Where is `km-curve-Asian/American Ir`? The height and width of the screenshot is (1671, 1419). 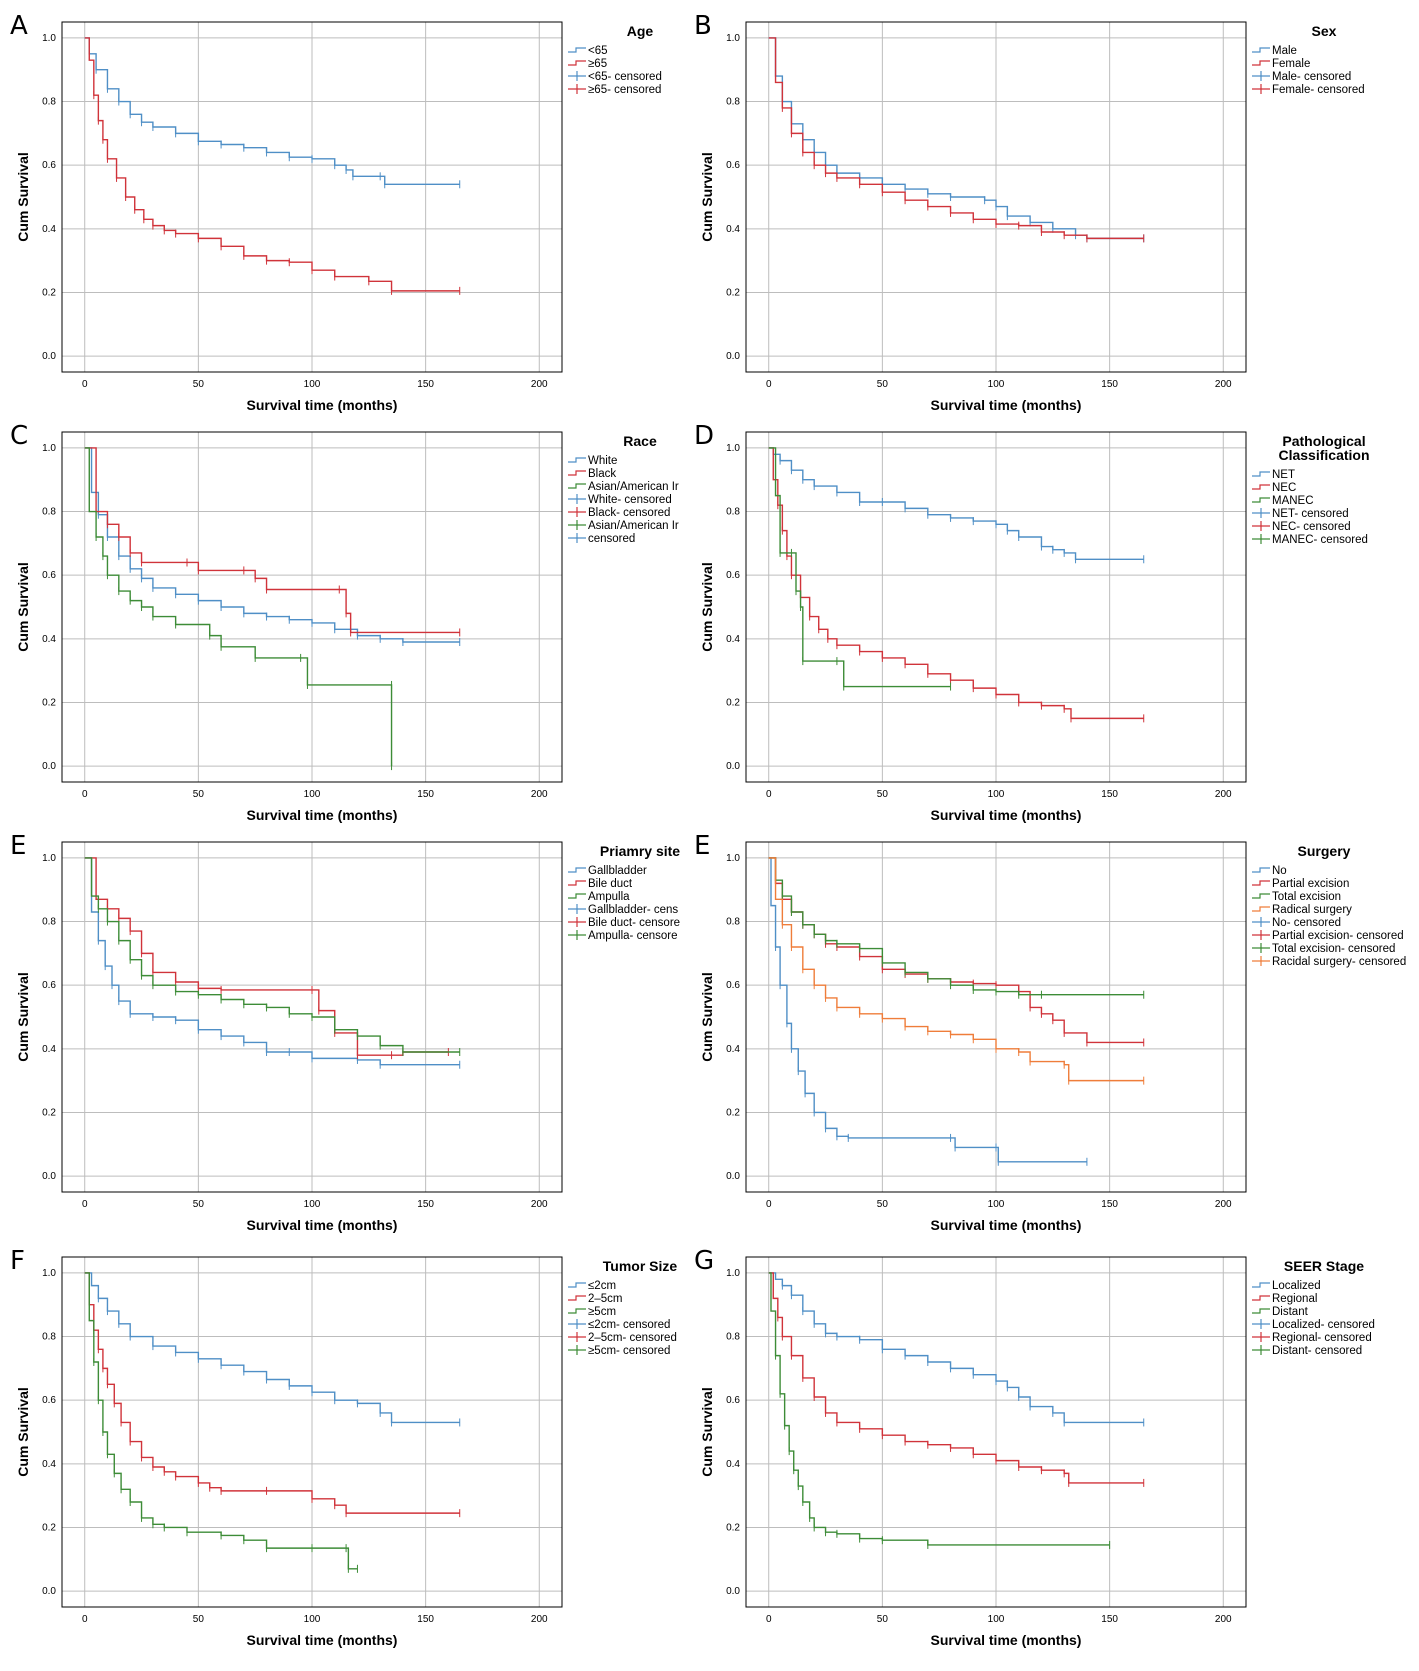 km-curve-Asian/American Ir is located at coordinates (238, 607).